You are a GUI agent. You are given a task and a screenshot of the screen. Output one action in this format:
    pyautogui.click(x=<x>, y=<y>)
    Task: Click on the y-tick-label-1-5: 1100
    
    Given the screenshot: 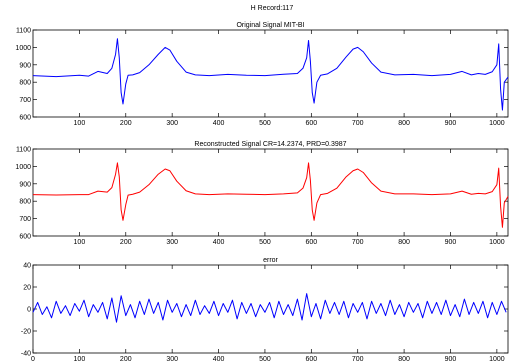 What is the action you would take?
    pyautogui.click(x=23, y=31)
    